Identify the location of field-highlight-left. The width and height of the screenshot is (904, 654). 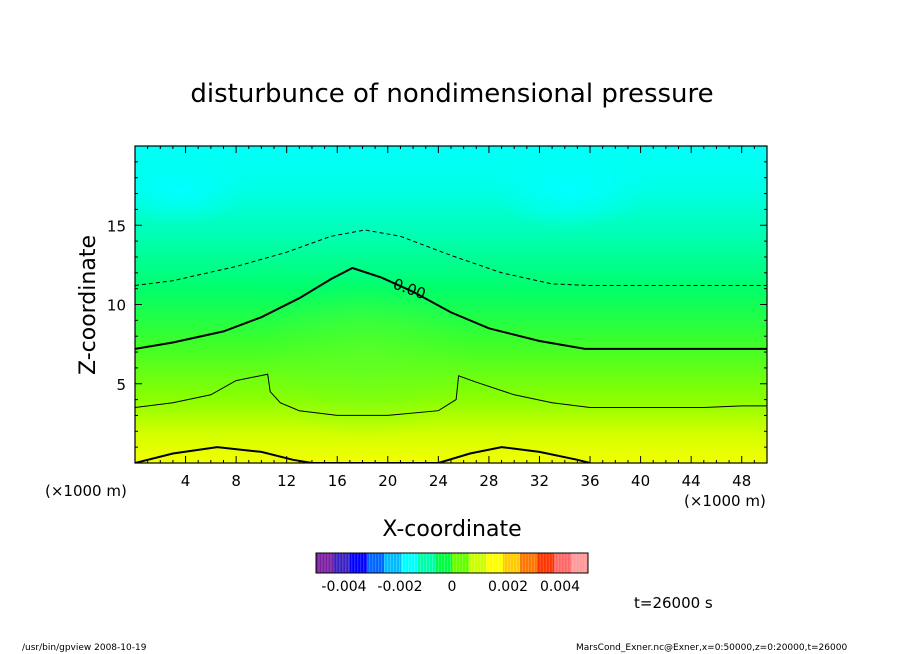
(192, 190).